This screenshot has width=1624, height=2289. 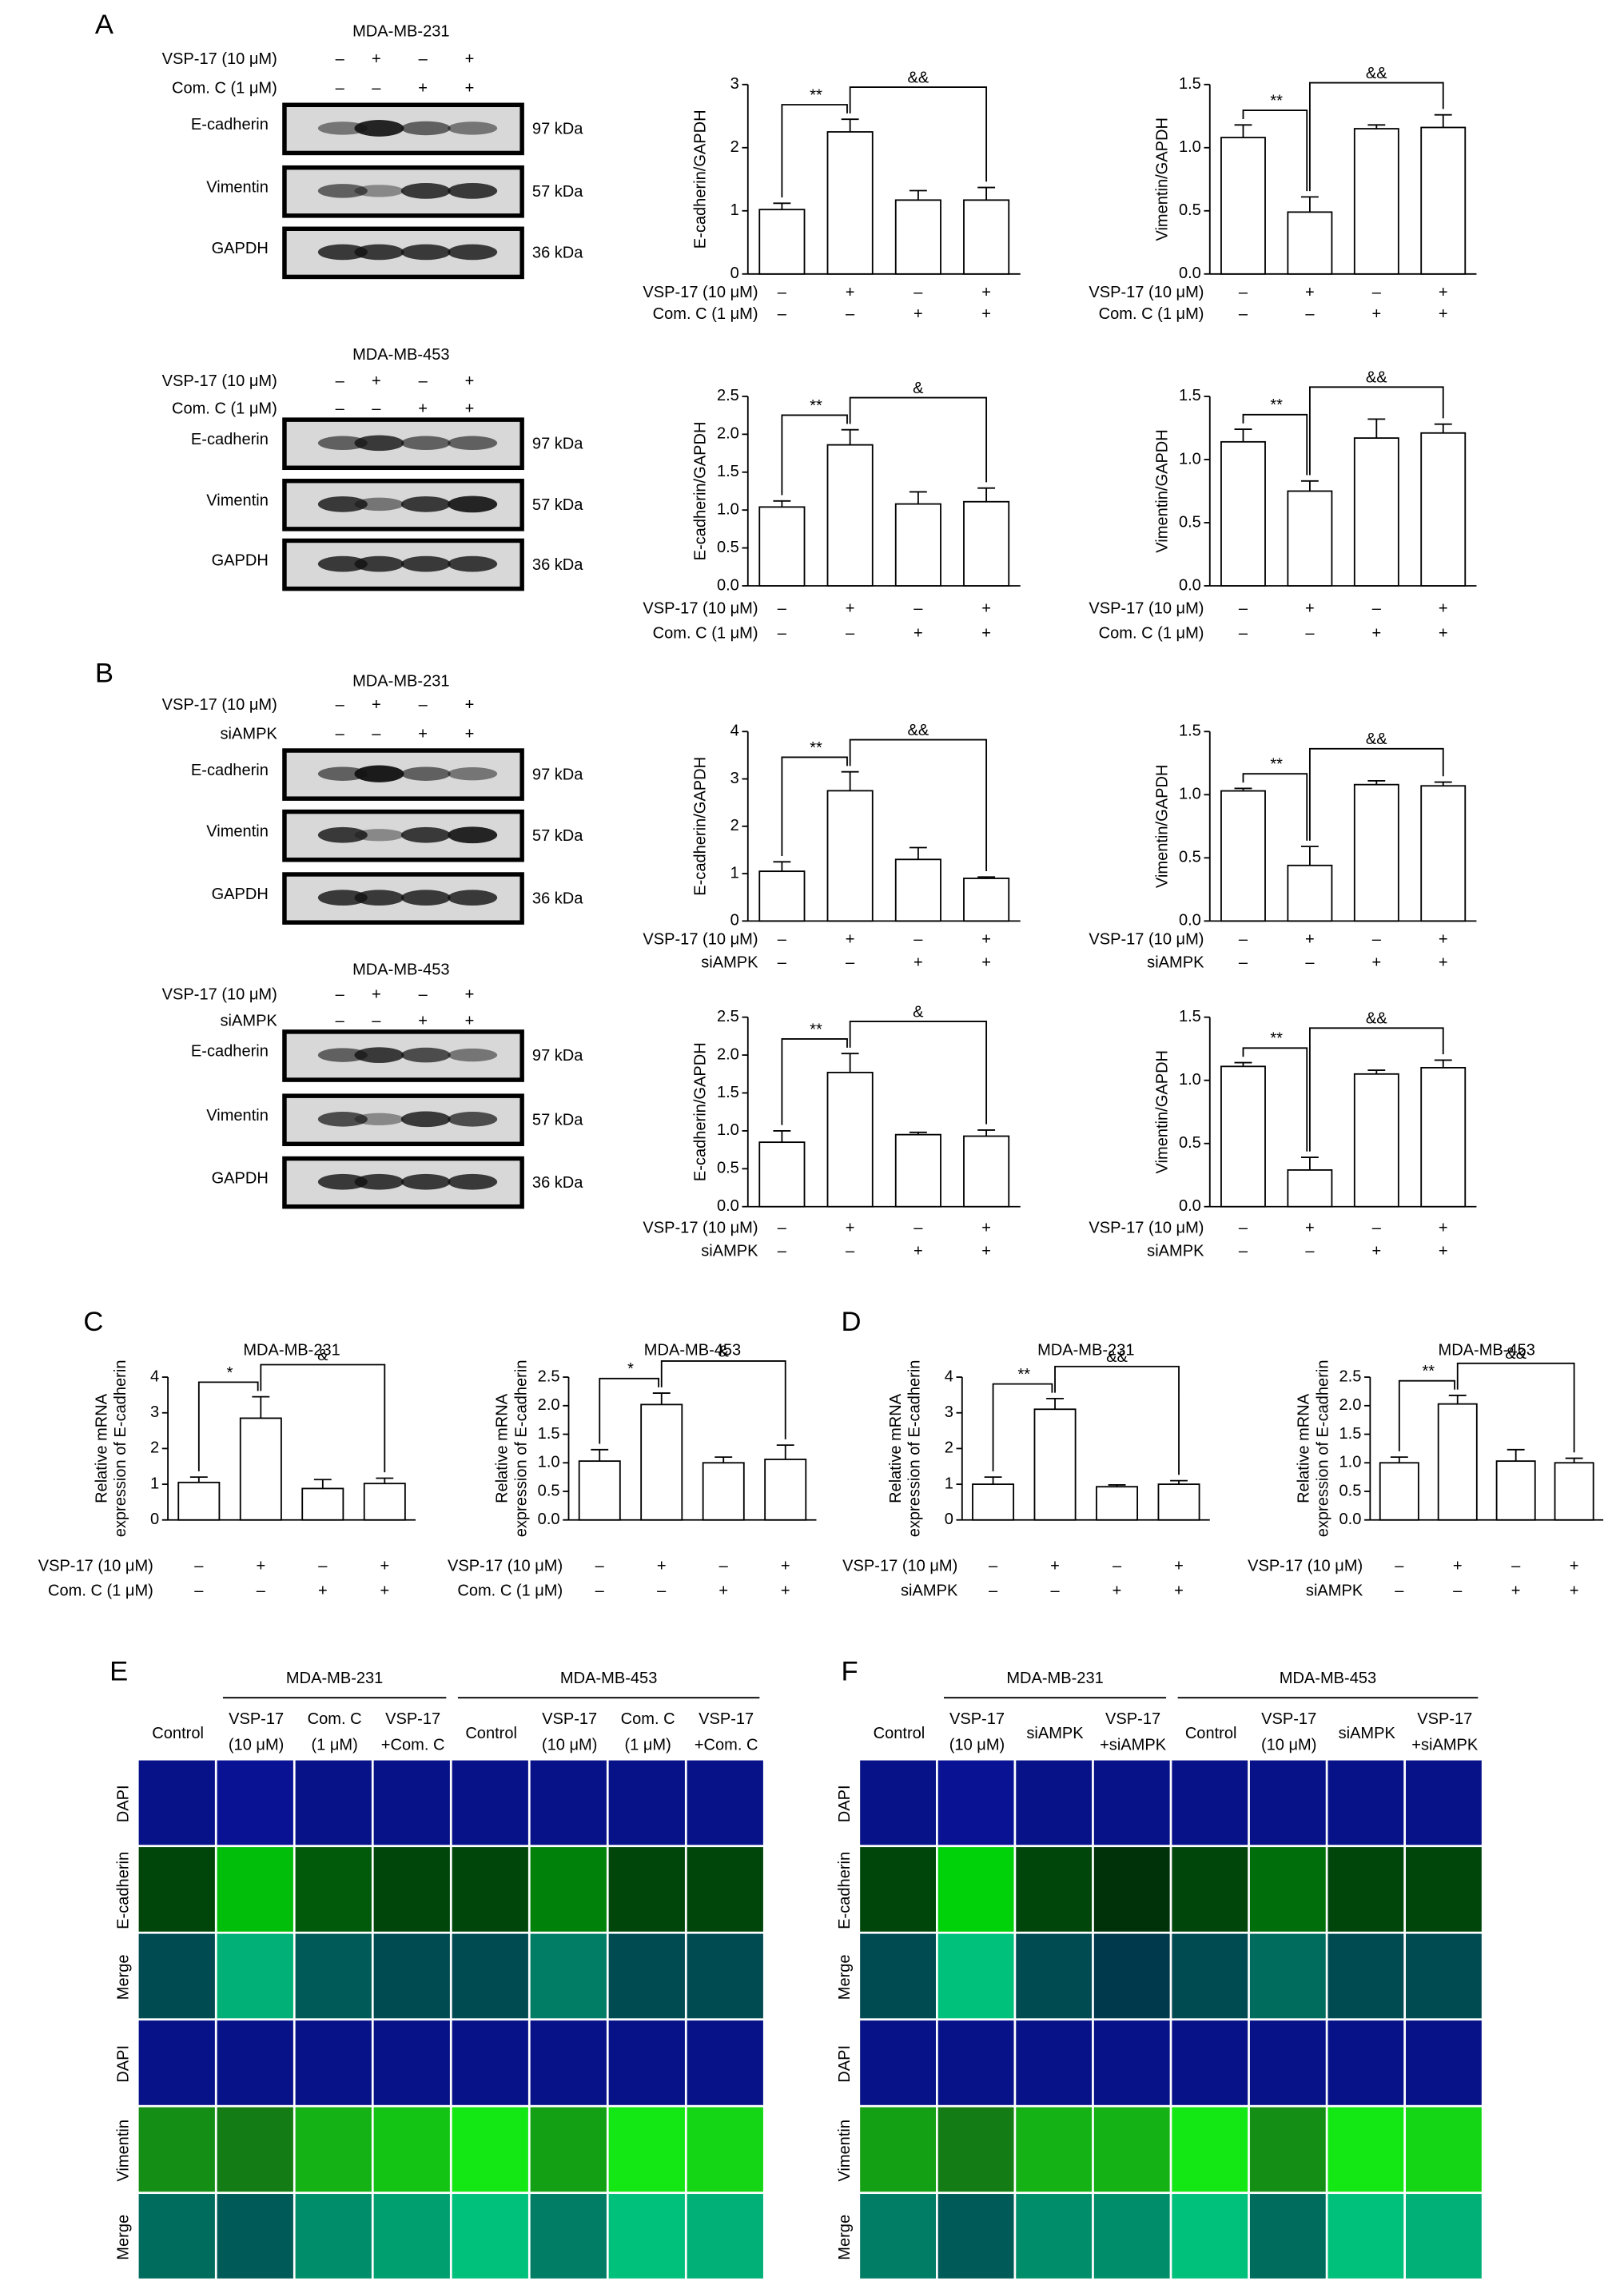 I want to click on blot-cell-line: MDA-MB-453, so click(x=400, y=355).